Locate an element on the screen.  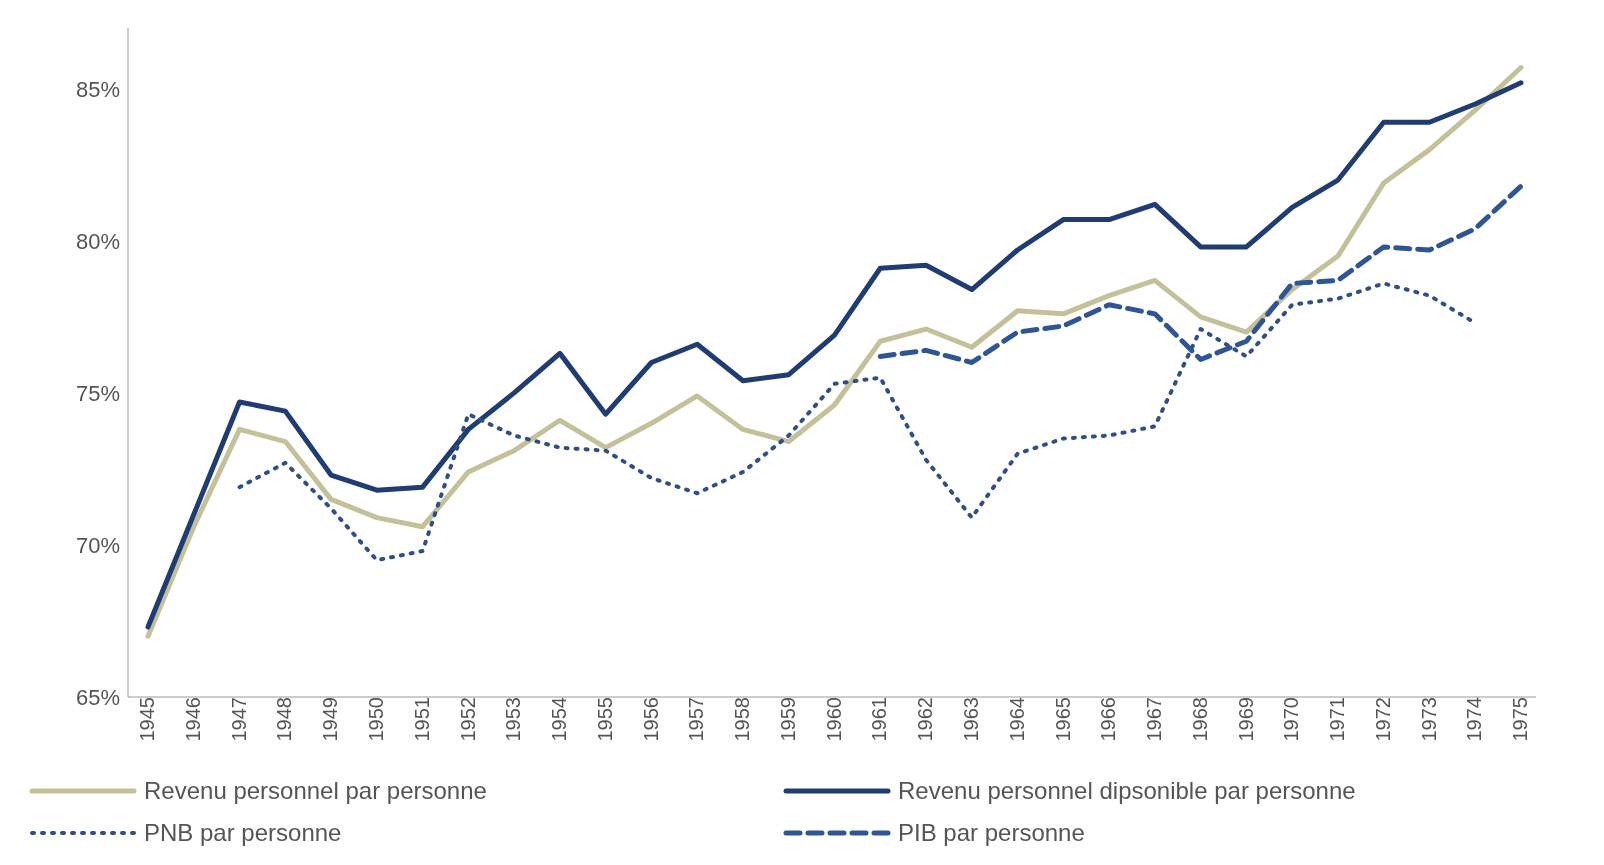
x-tick-label: 1953 is located at coordinates (513, 719).